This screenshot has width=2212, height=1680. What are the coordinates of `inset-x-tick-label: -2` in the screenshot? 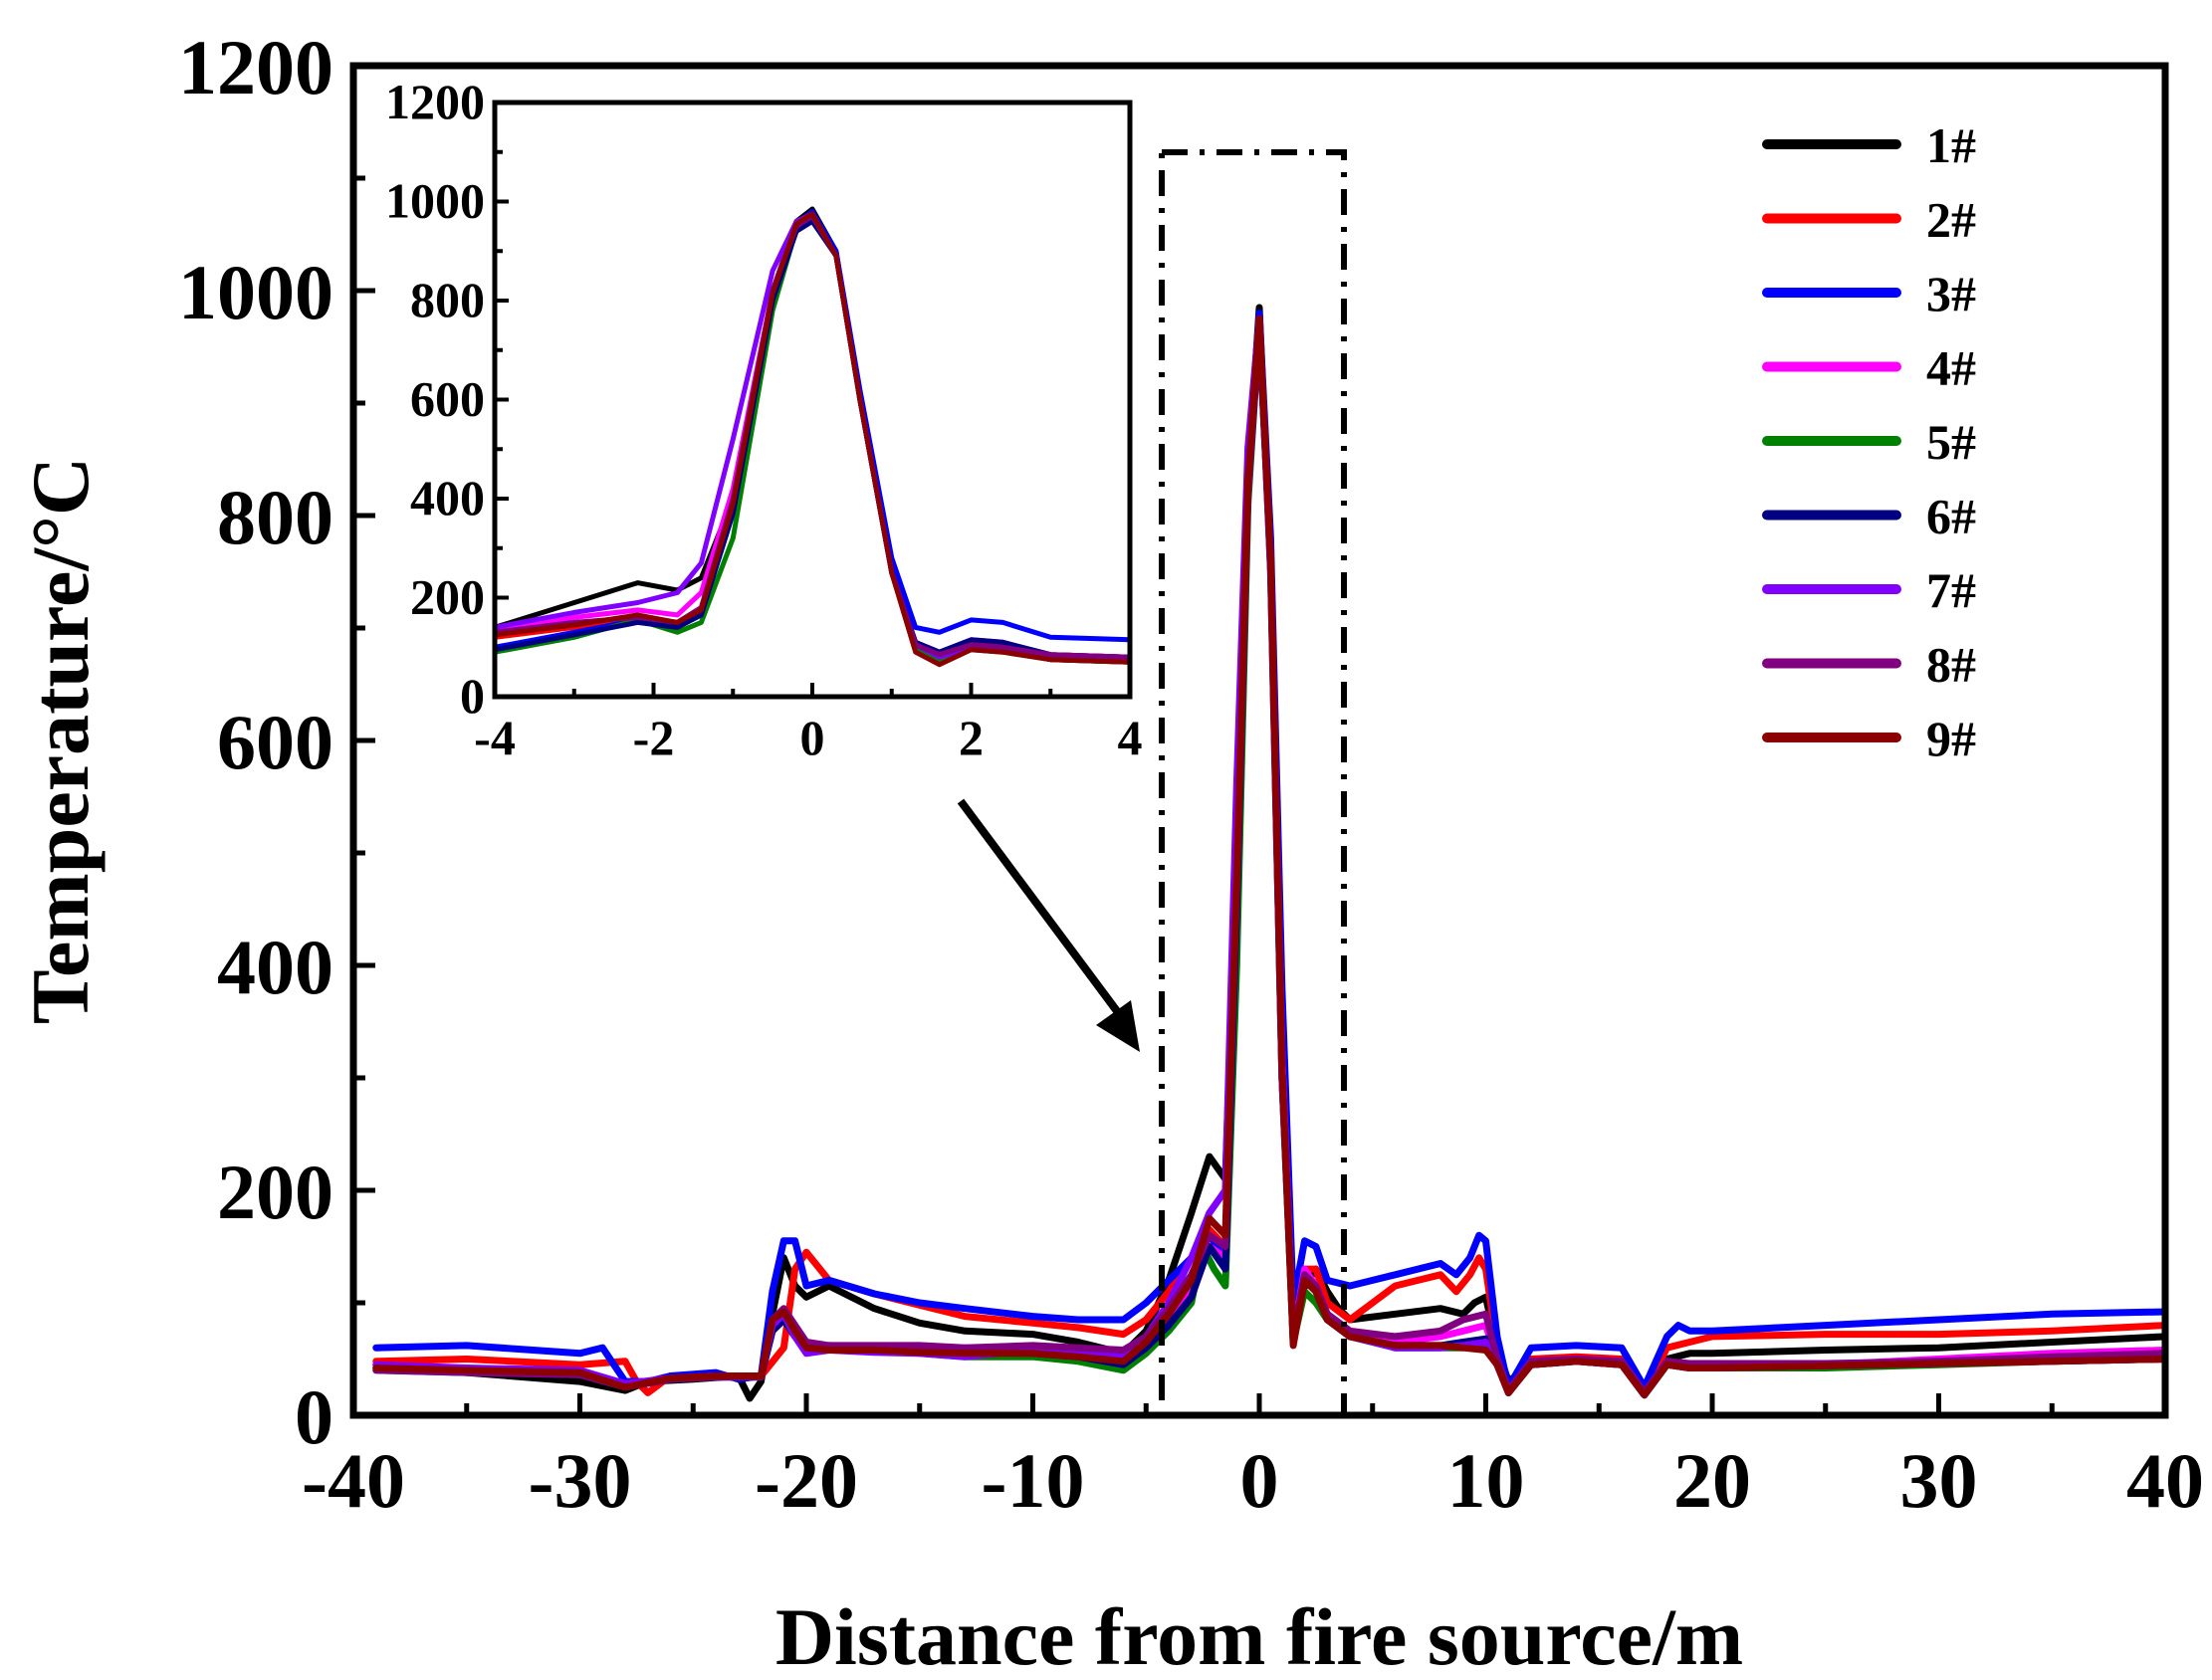 It's located at (654, 737).